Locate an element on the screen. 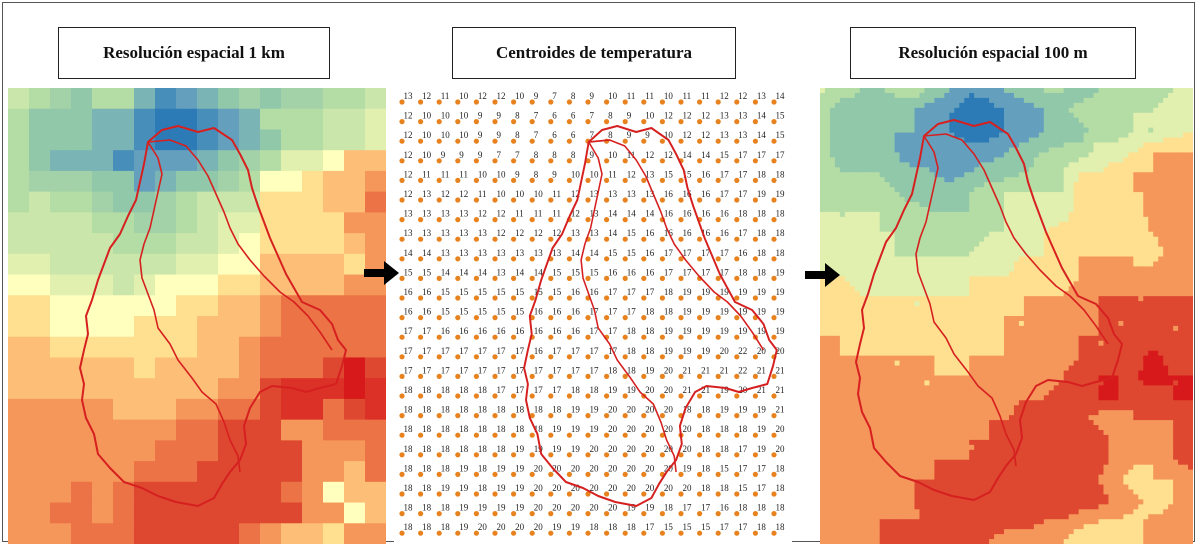  watershed-subbasin-boundary is located at coordinates (236, 306).